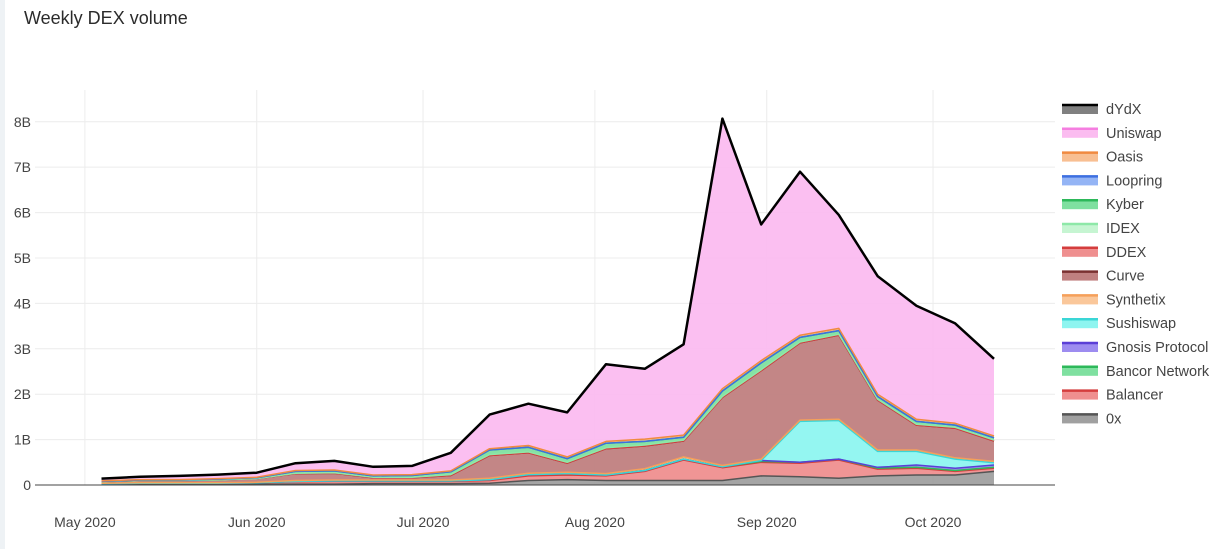 Image resolution: width=1226 pixels, height=549 pixels. What do you see at coordinates (27, 485) in the screenshot?
I see `y-tick-label: 0` at bounding box center [27, 485].